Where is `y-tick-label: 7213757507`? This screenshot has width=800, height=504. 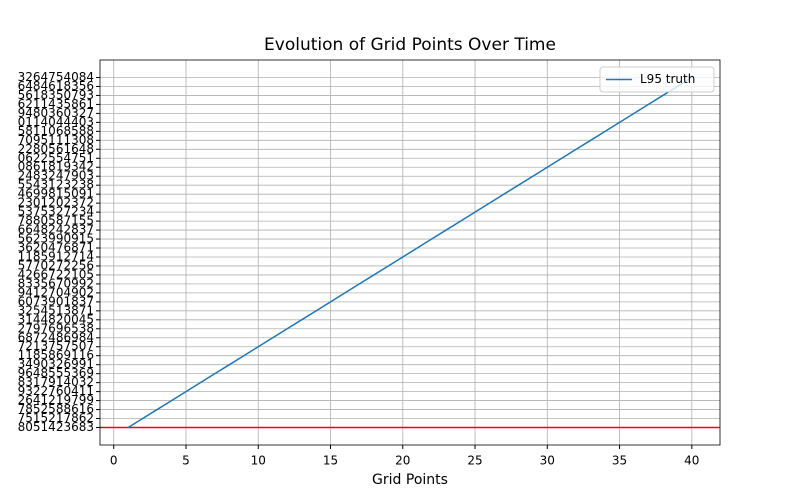 y-tick-label: 7213757507 is located at coordinates (56, 346).